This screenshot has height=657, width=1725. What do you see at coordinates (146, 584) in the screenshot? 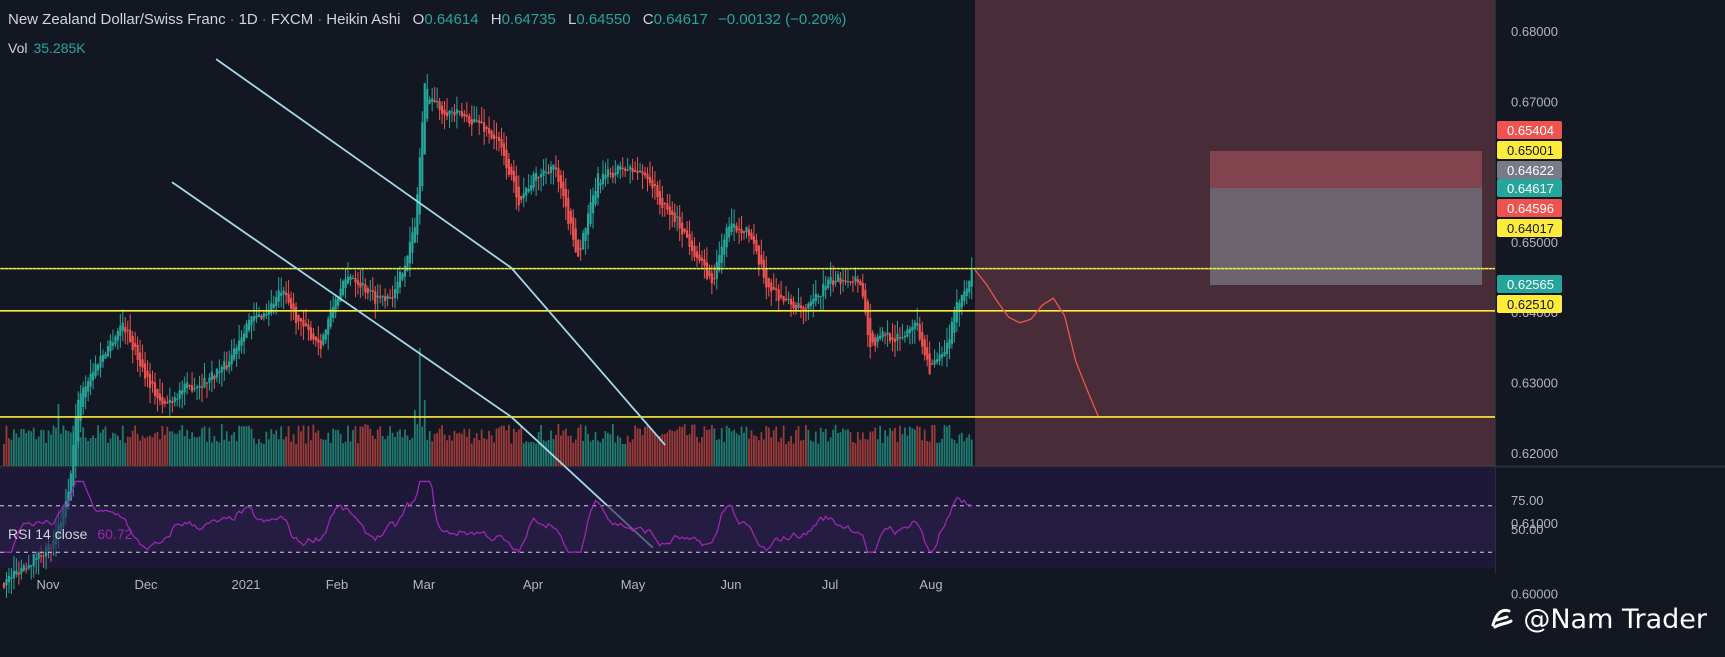
I see `time-axis-tick: Dec` at bounding box center [146, 584].